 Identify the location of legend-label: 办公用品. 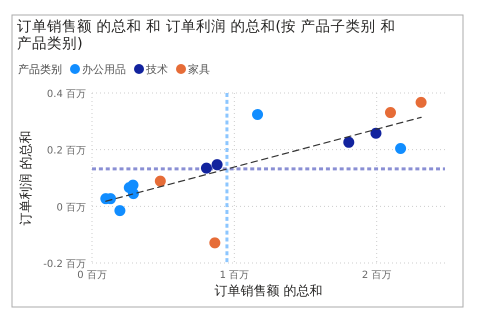
(104, 69).